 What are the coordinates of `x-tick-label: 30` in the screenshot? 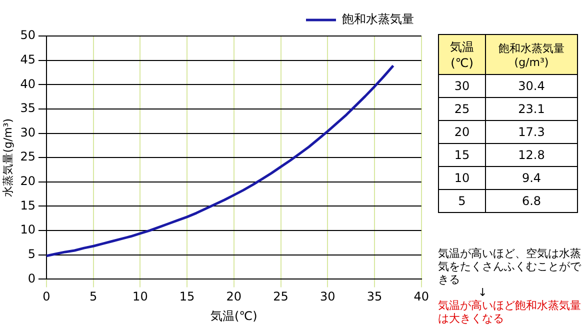 It's located at (328, 297).